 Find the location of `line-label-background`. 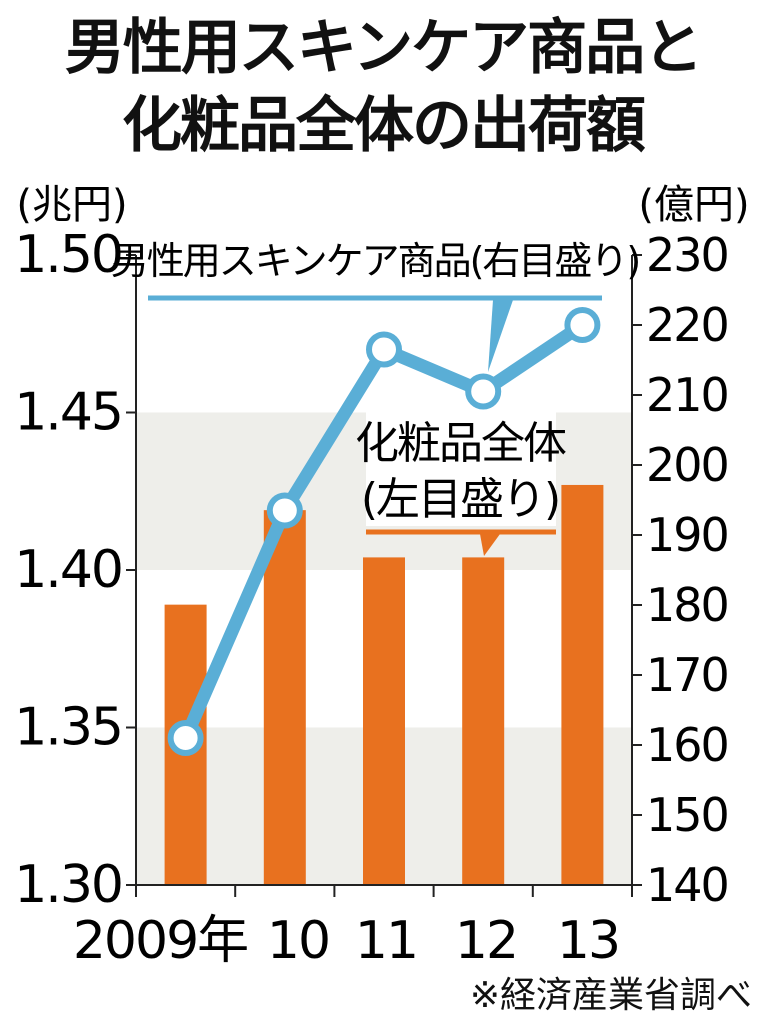

line-label-background is located at coordinates (375, 255).